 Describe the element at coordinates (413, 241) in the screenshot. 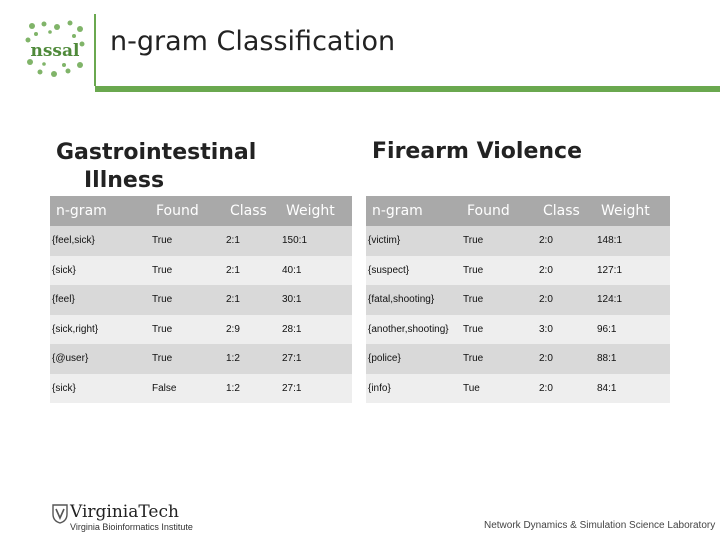

I see `cell-ngram: {victim}` at that location.